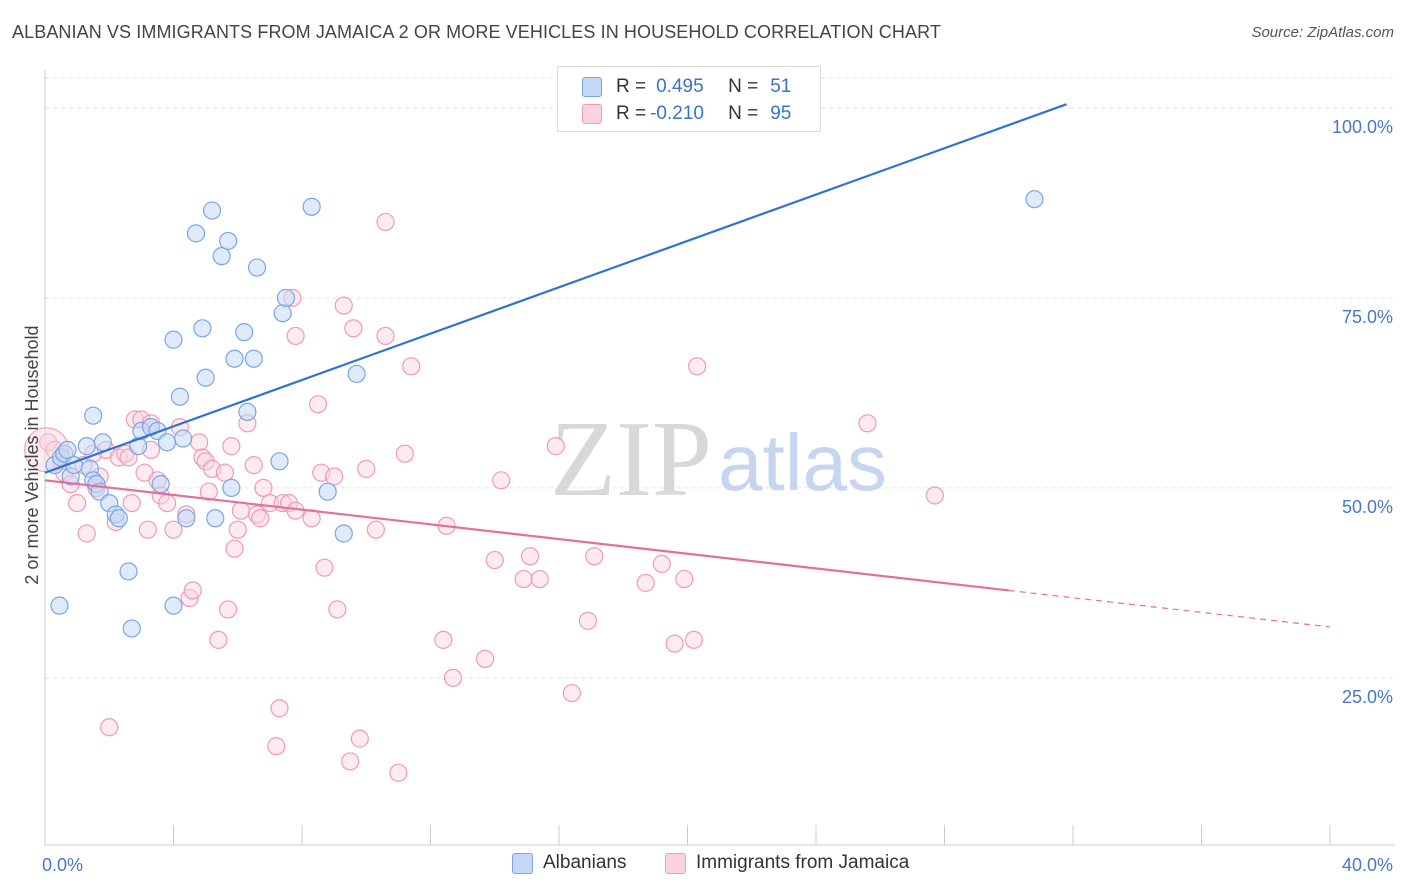 The height and width of the screenshot is (892, 1406). I want to click on watermark-zip: ZIP, so click(631, 459).